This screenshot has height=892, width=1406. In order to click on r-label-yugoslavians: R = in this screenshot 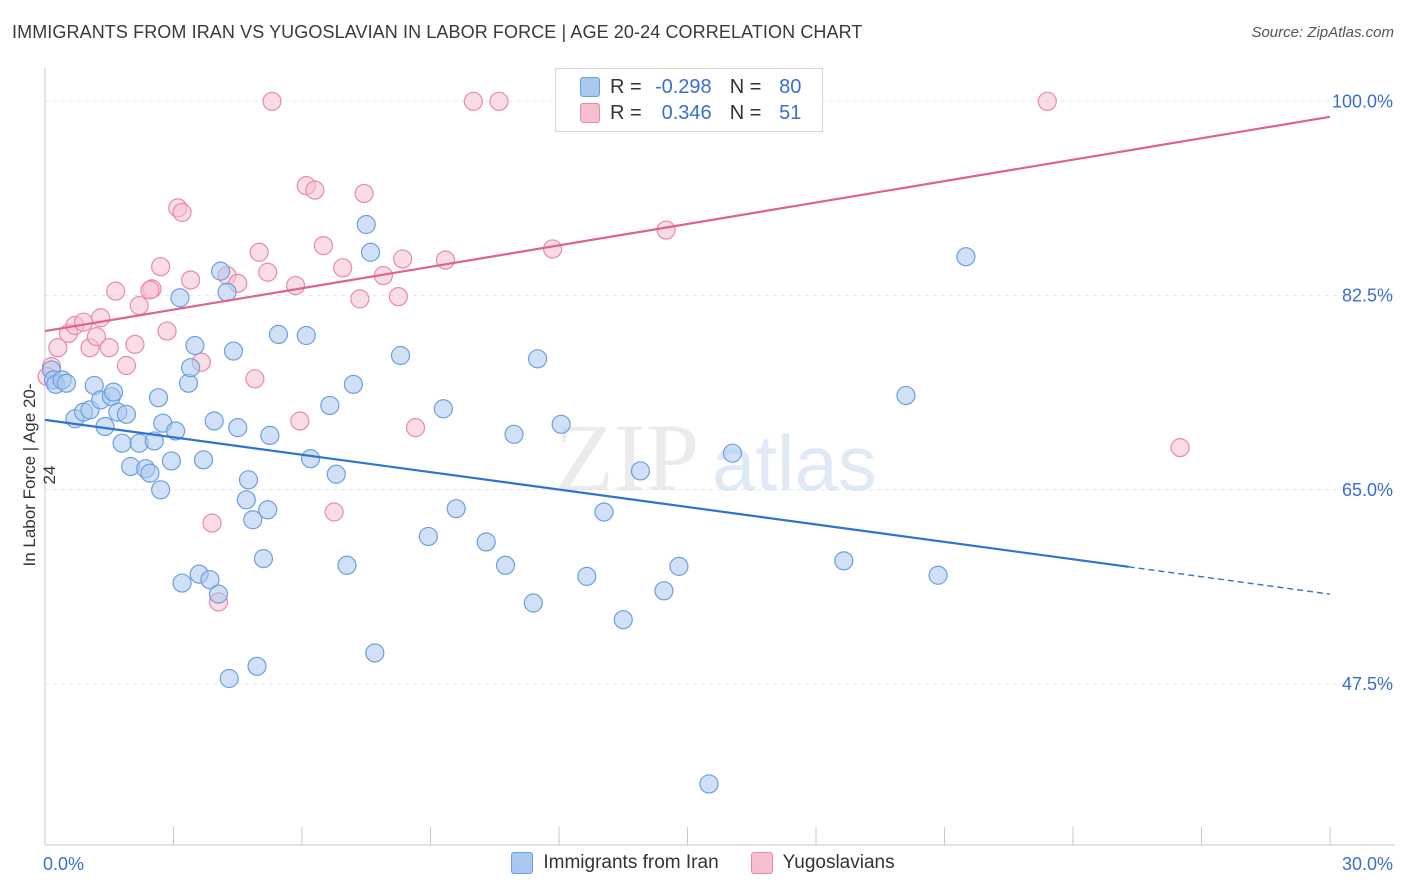, I will do `click(626, 112)`.